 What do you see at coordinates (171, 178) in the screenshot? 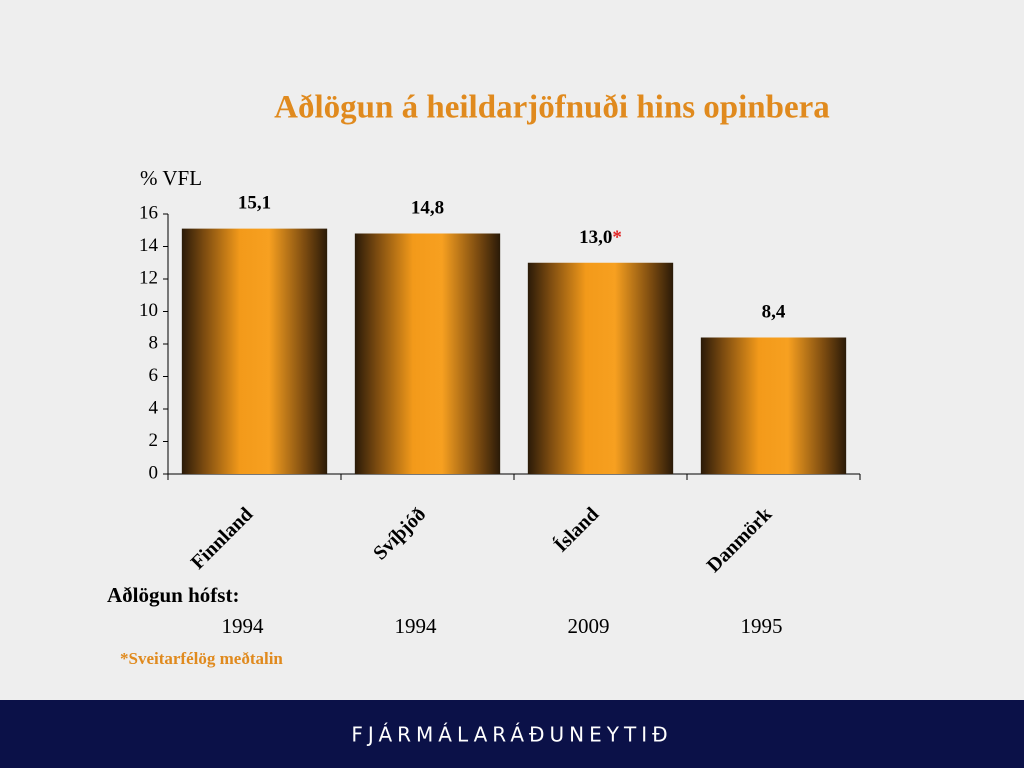
I see `y-axis-label: % VFL` at bounding box center [171, 178].